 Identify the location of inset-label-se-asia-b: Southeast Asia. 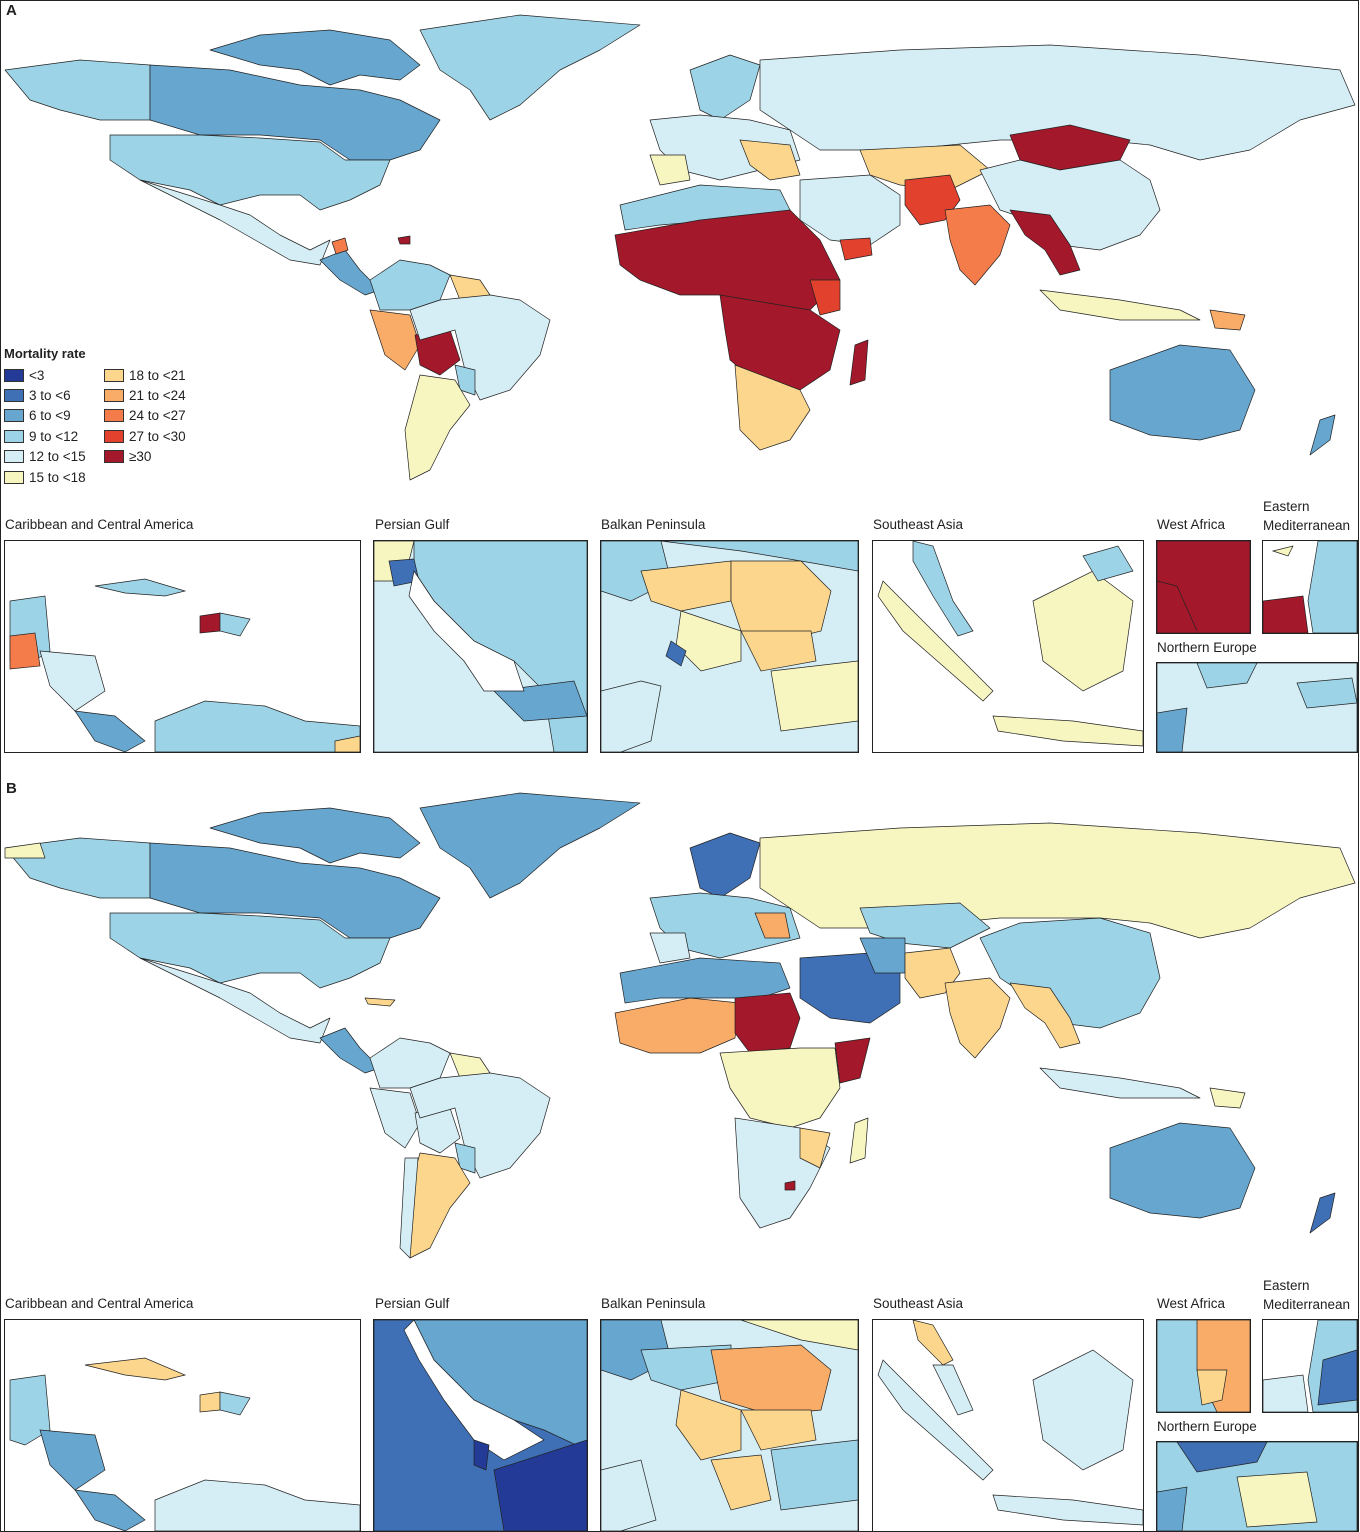
(918, 1303).